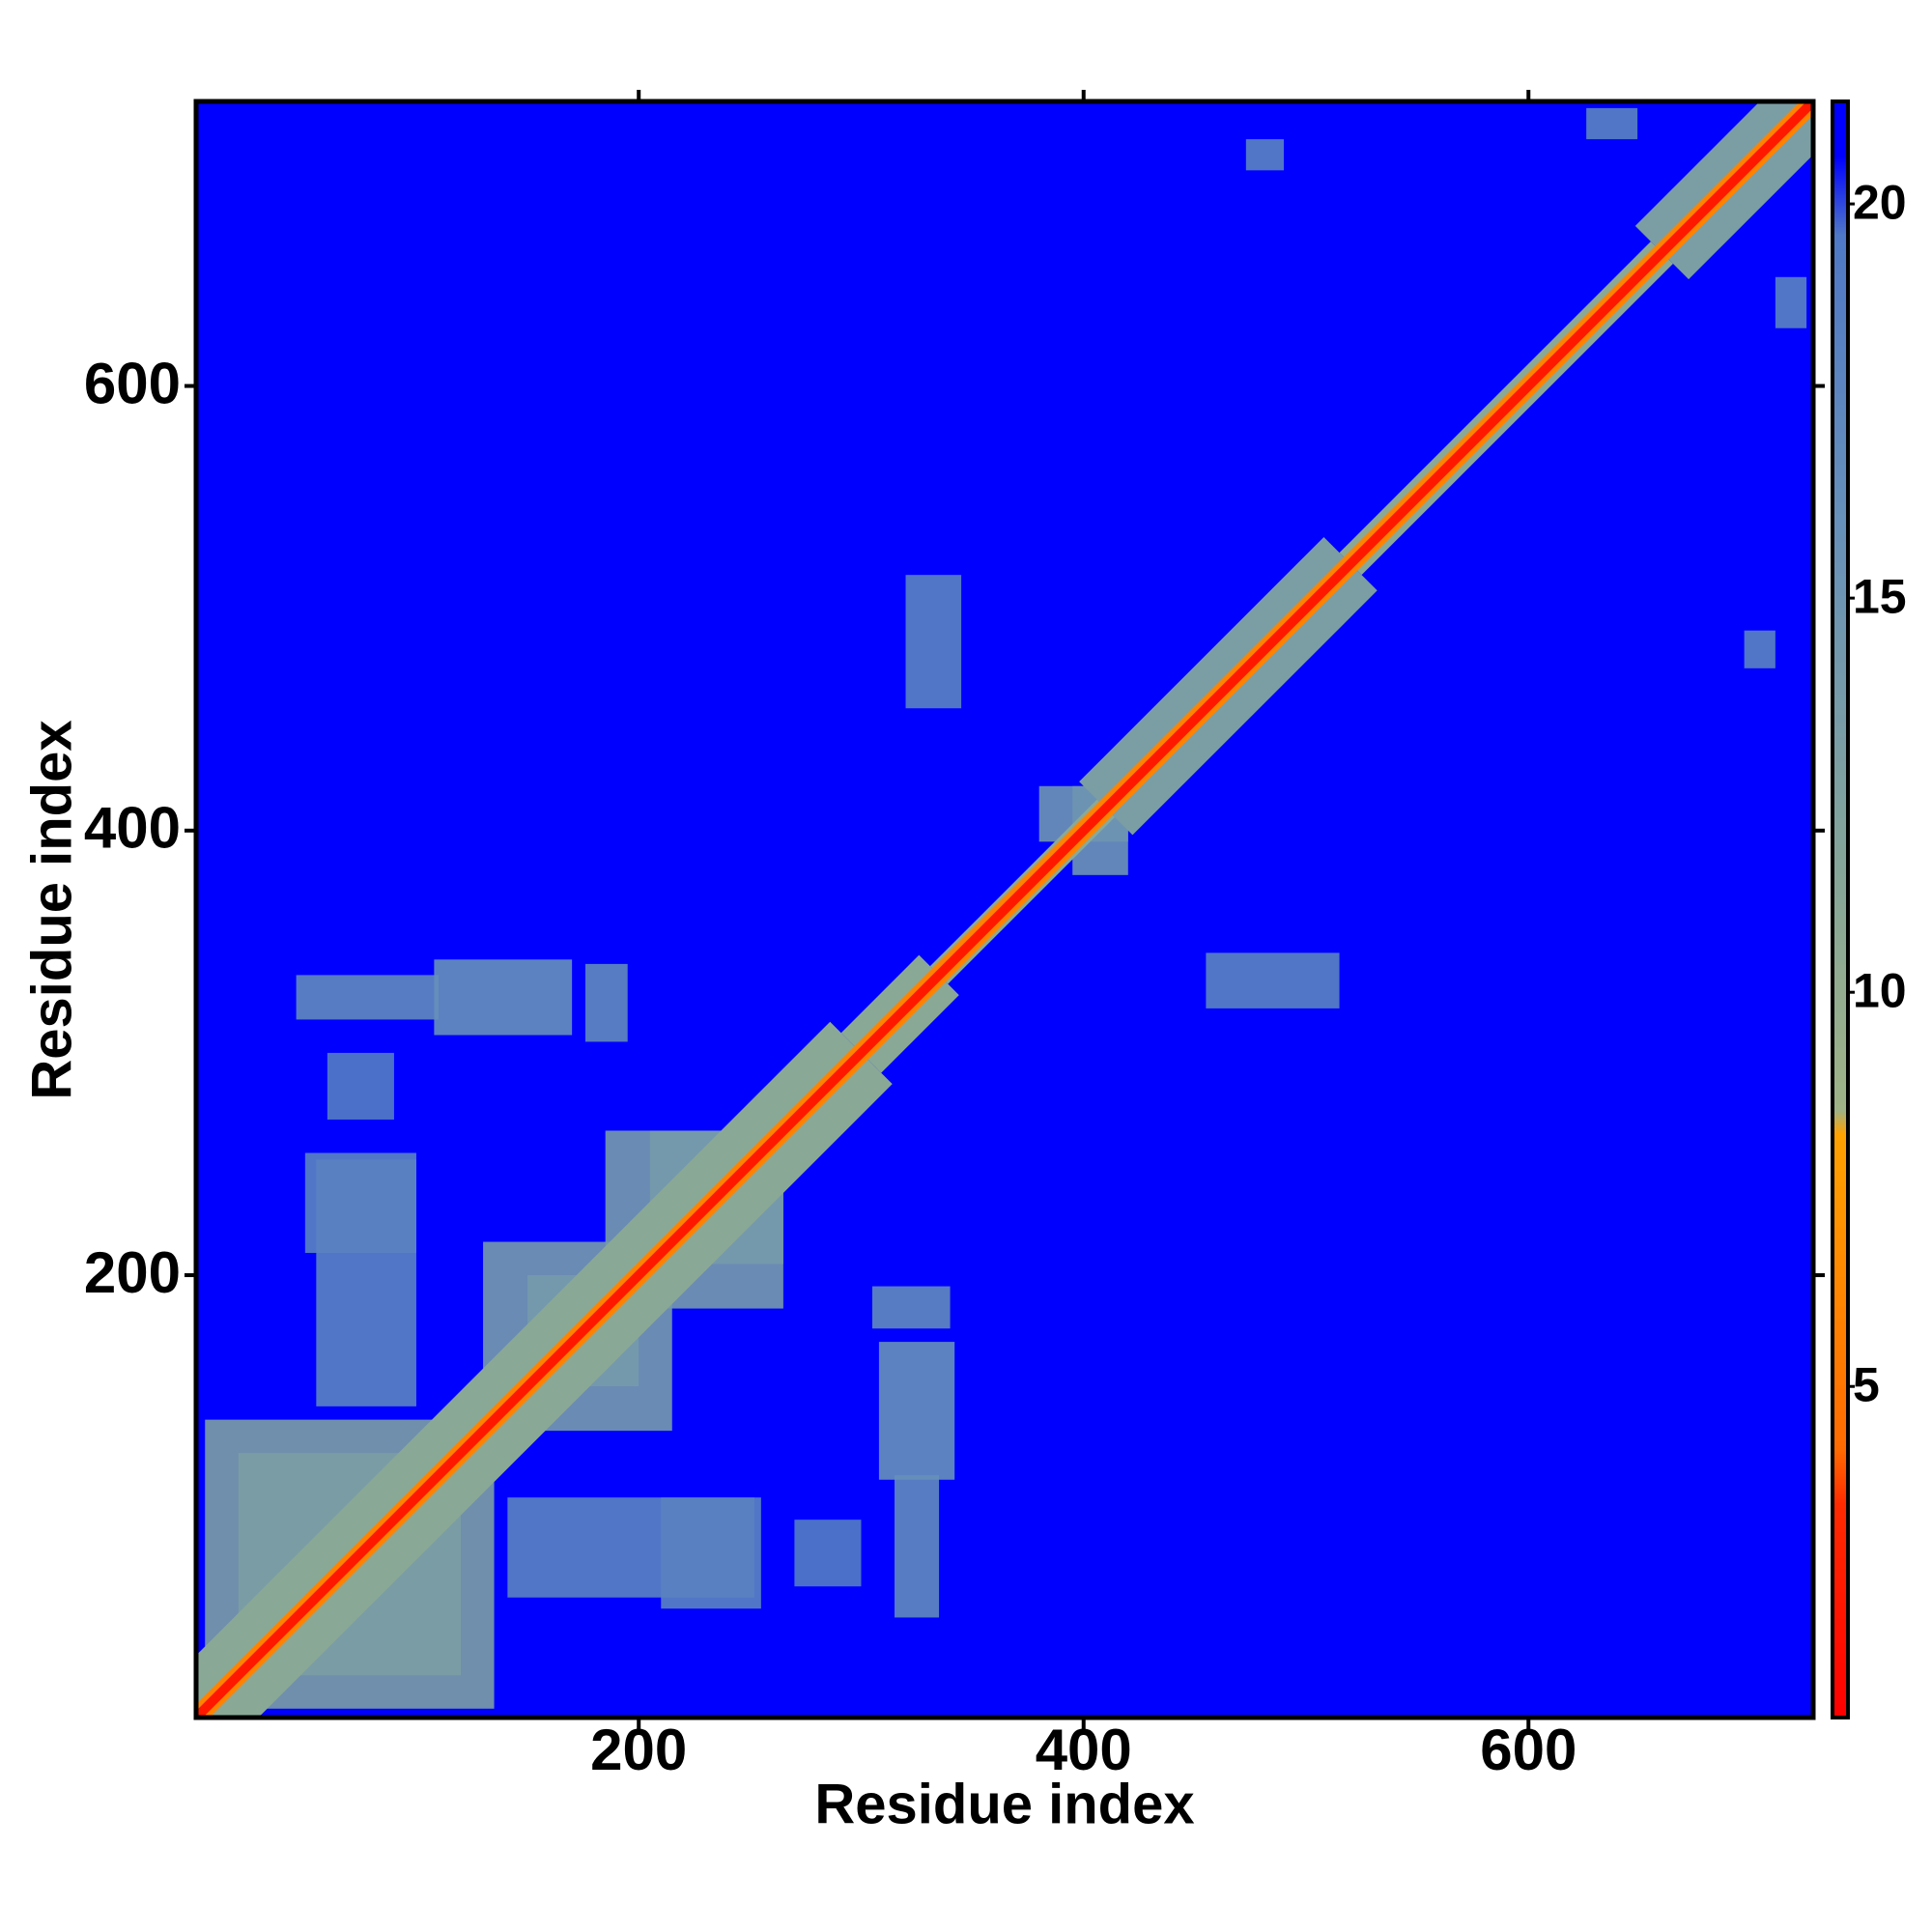  Describe the element at coordinates (1528, 1750) in the screenshot. I see `x-tick-label: 600` at that location.